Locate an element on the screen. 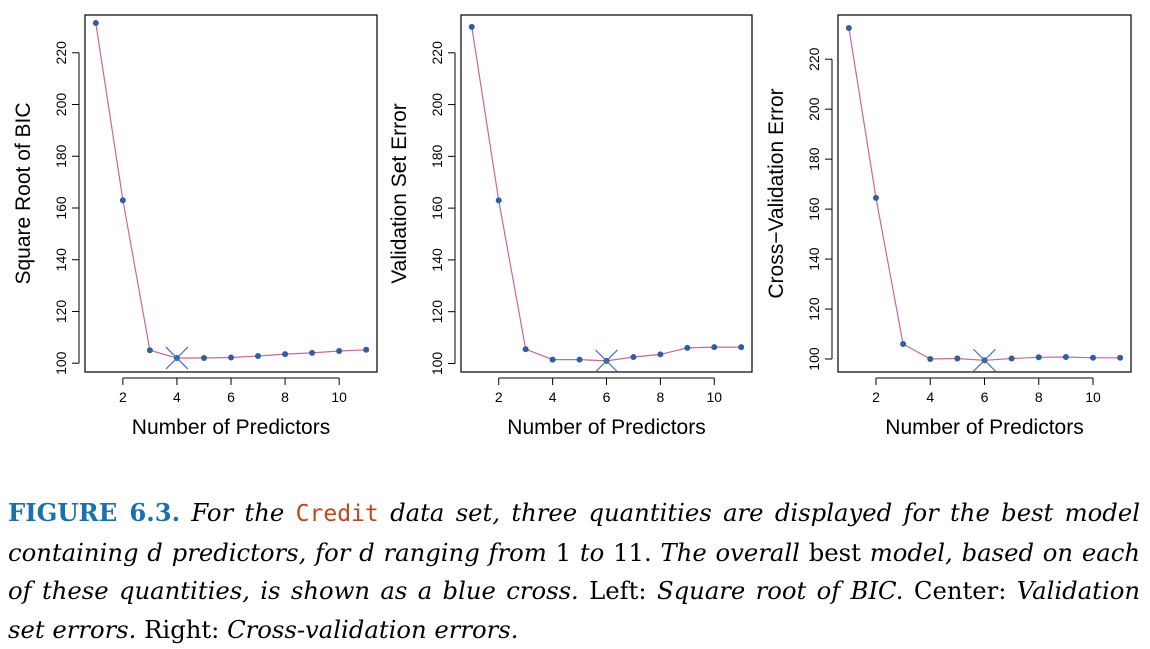 The height and width of the screenshot is (649, 1150). caption-text: Cross-validation errors. is located at coordinates (373, 629).